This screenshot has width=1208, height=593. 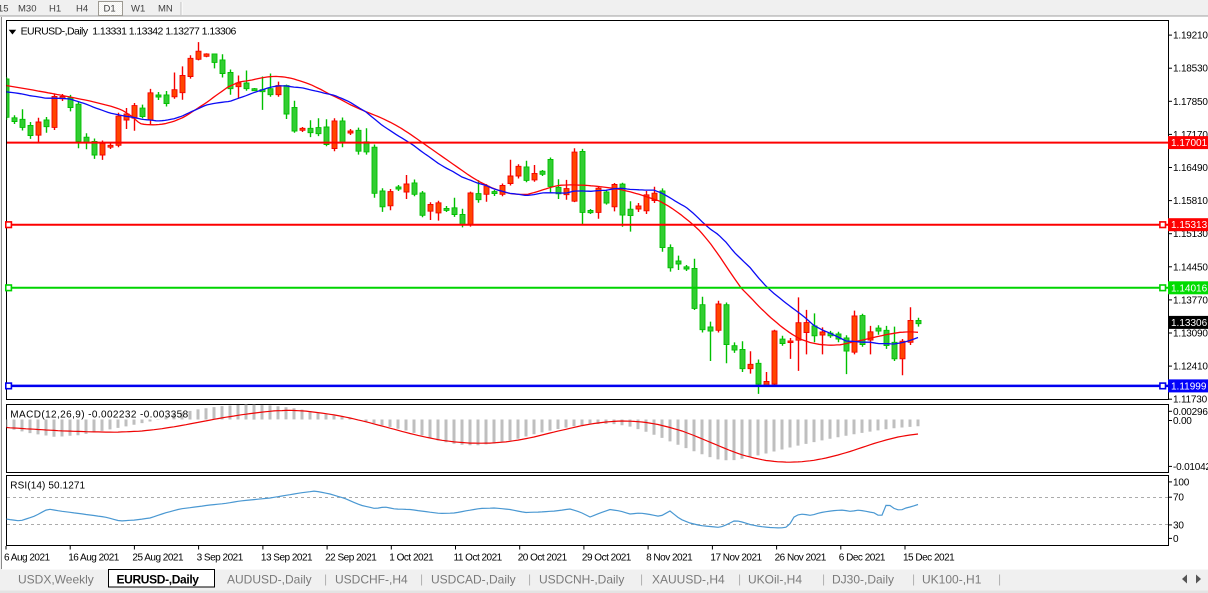 What do you see at coordinates (371, 580) in the screenshot?
I see `svg-text: USDCHF-,H4` at bounding box center [371, 580].